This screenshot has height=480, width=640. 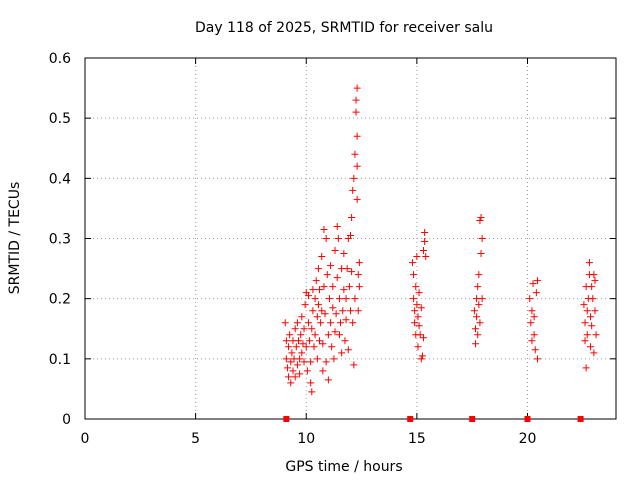 I want to click on y-tick-label: 0, so click(x=66, y=420).